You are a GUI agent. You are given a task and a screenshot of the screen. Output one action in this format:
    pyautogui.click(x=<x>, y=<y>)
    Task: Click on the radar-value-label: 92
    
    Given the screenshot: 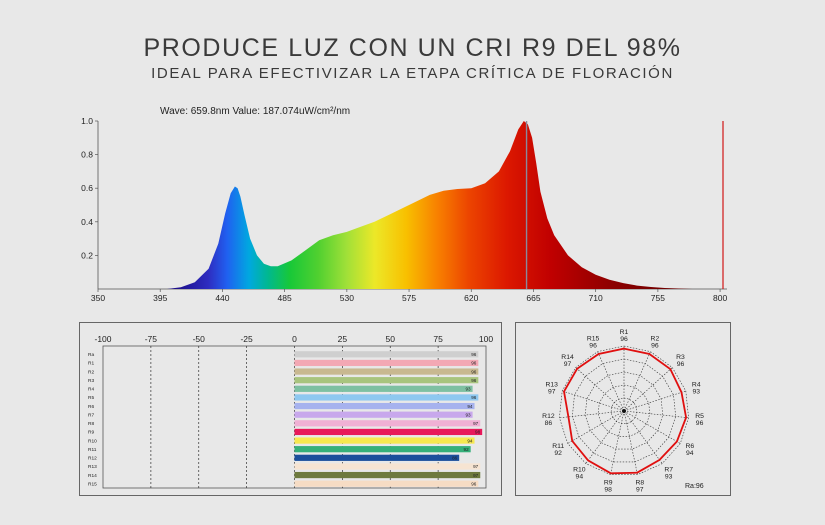 What is the action you would take?
    pyautogui.click(x=558, y=453)
    